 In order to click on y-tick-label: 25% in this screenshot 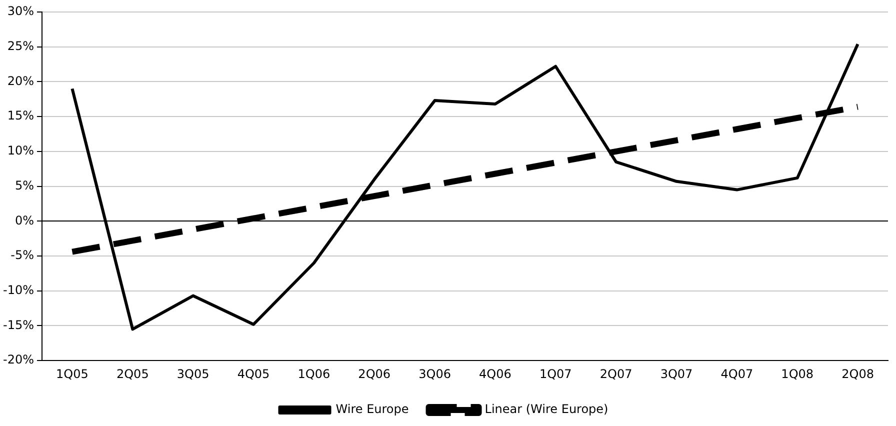, I will do `click(20, 45)`.